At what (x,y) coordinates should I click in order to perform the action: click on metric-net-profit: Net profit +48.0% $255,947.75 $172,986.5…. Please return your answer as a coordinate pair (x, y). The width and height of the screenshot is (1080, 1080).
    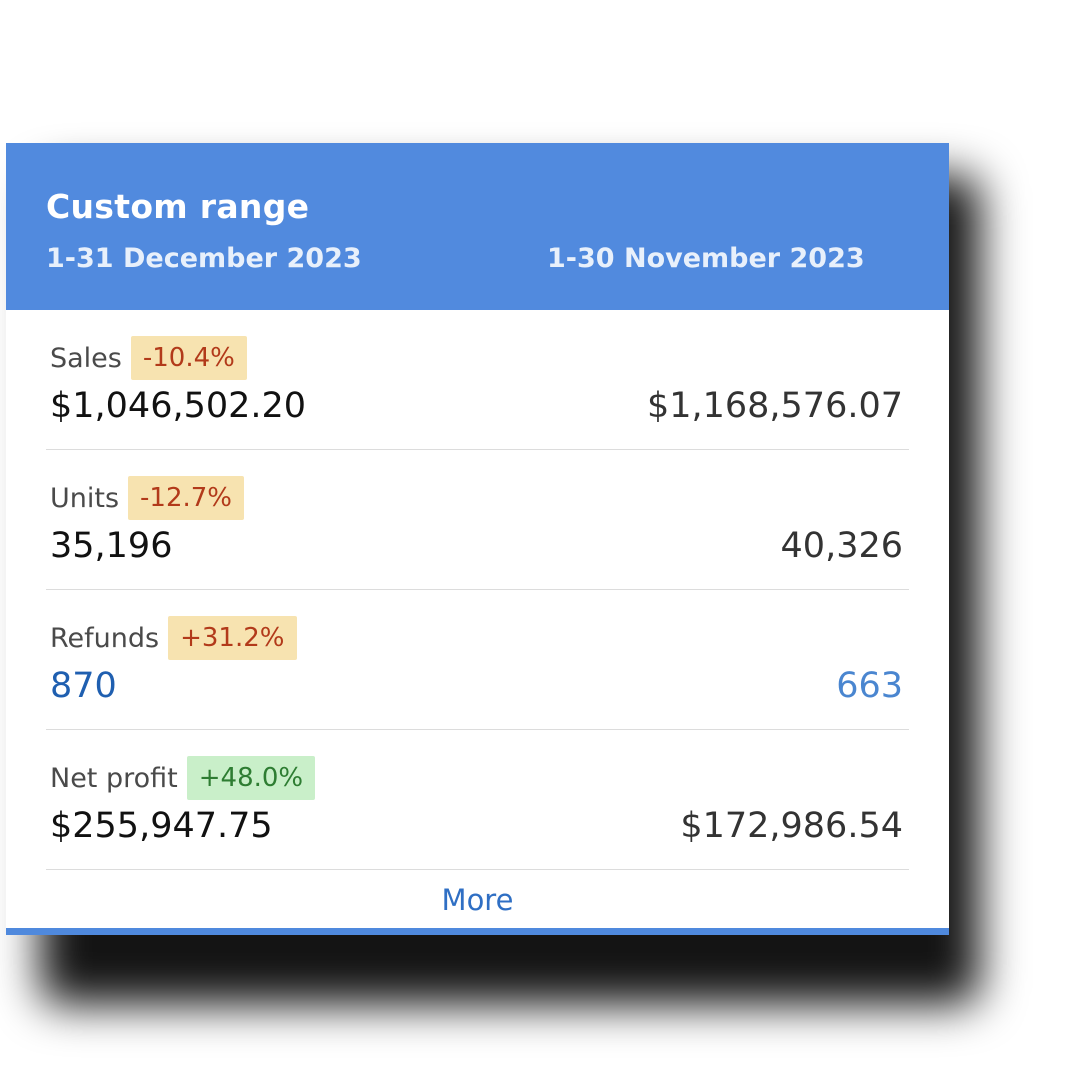
    Looking at the image, I should click on (477, 800).